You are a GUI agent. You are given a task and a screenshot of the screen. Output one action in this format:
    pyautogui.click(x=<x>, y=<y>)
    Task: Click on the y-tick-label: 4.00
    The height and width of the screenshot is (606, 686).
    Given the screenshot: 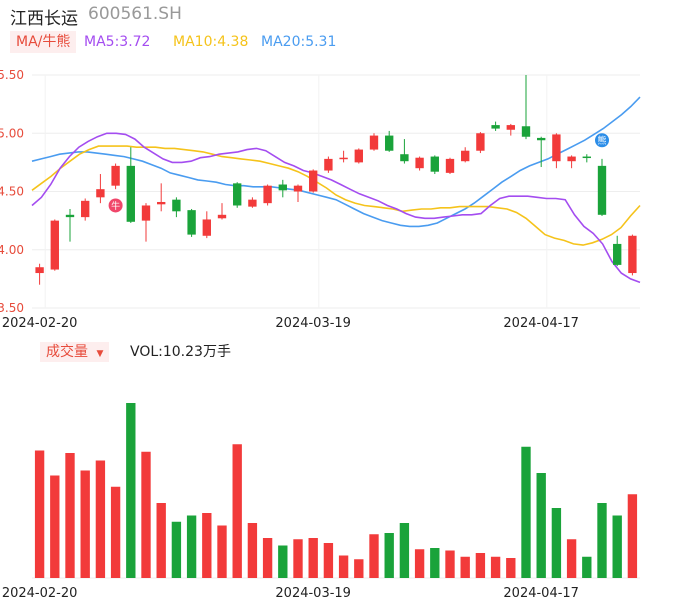 What is the action you would take?
    pyautogui.click(x=12, y=250)
    